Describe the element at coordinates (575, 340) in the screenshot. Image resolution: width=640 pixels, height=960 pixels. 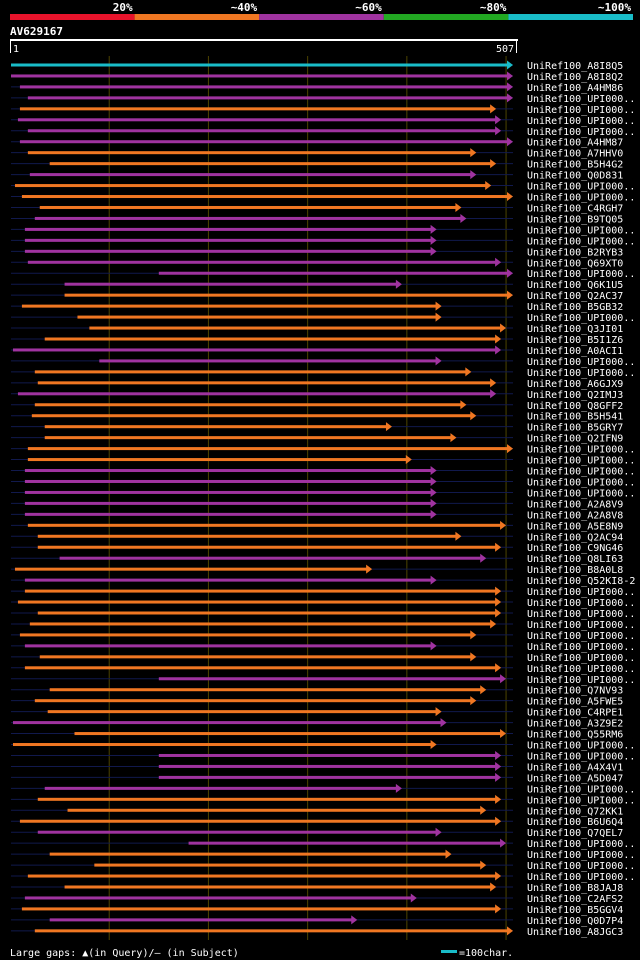
I see `hit-label: UniRef100_B5I1Z6` at that location.